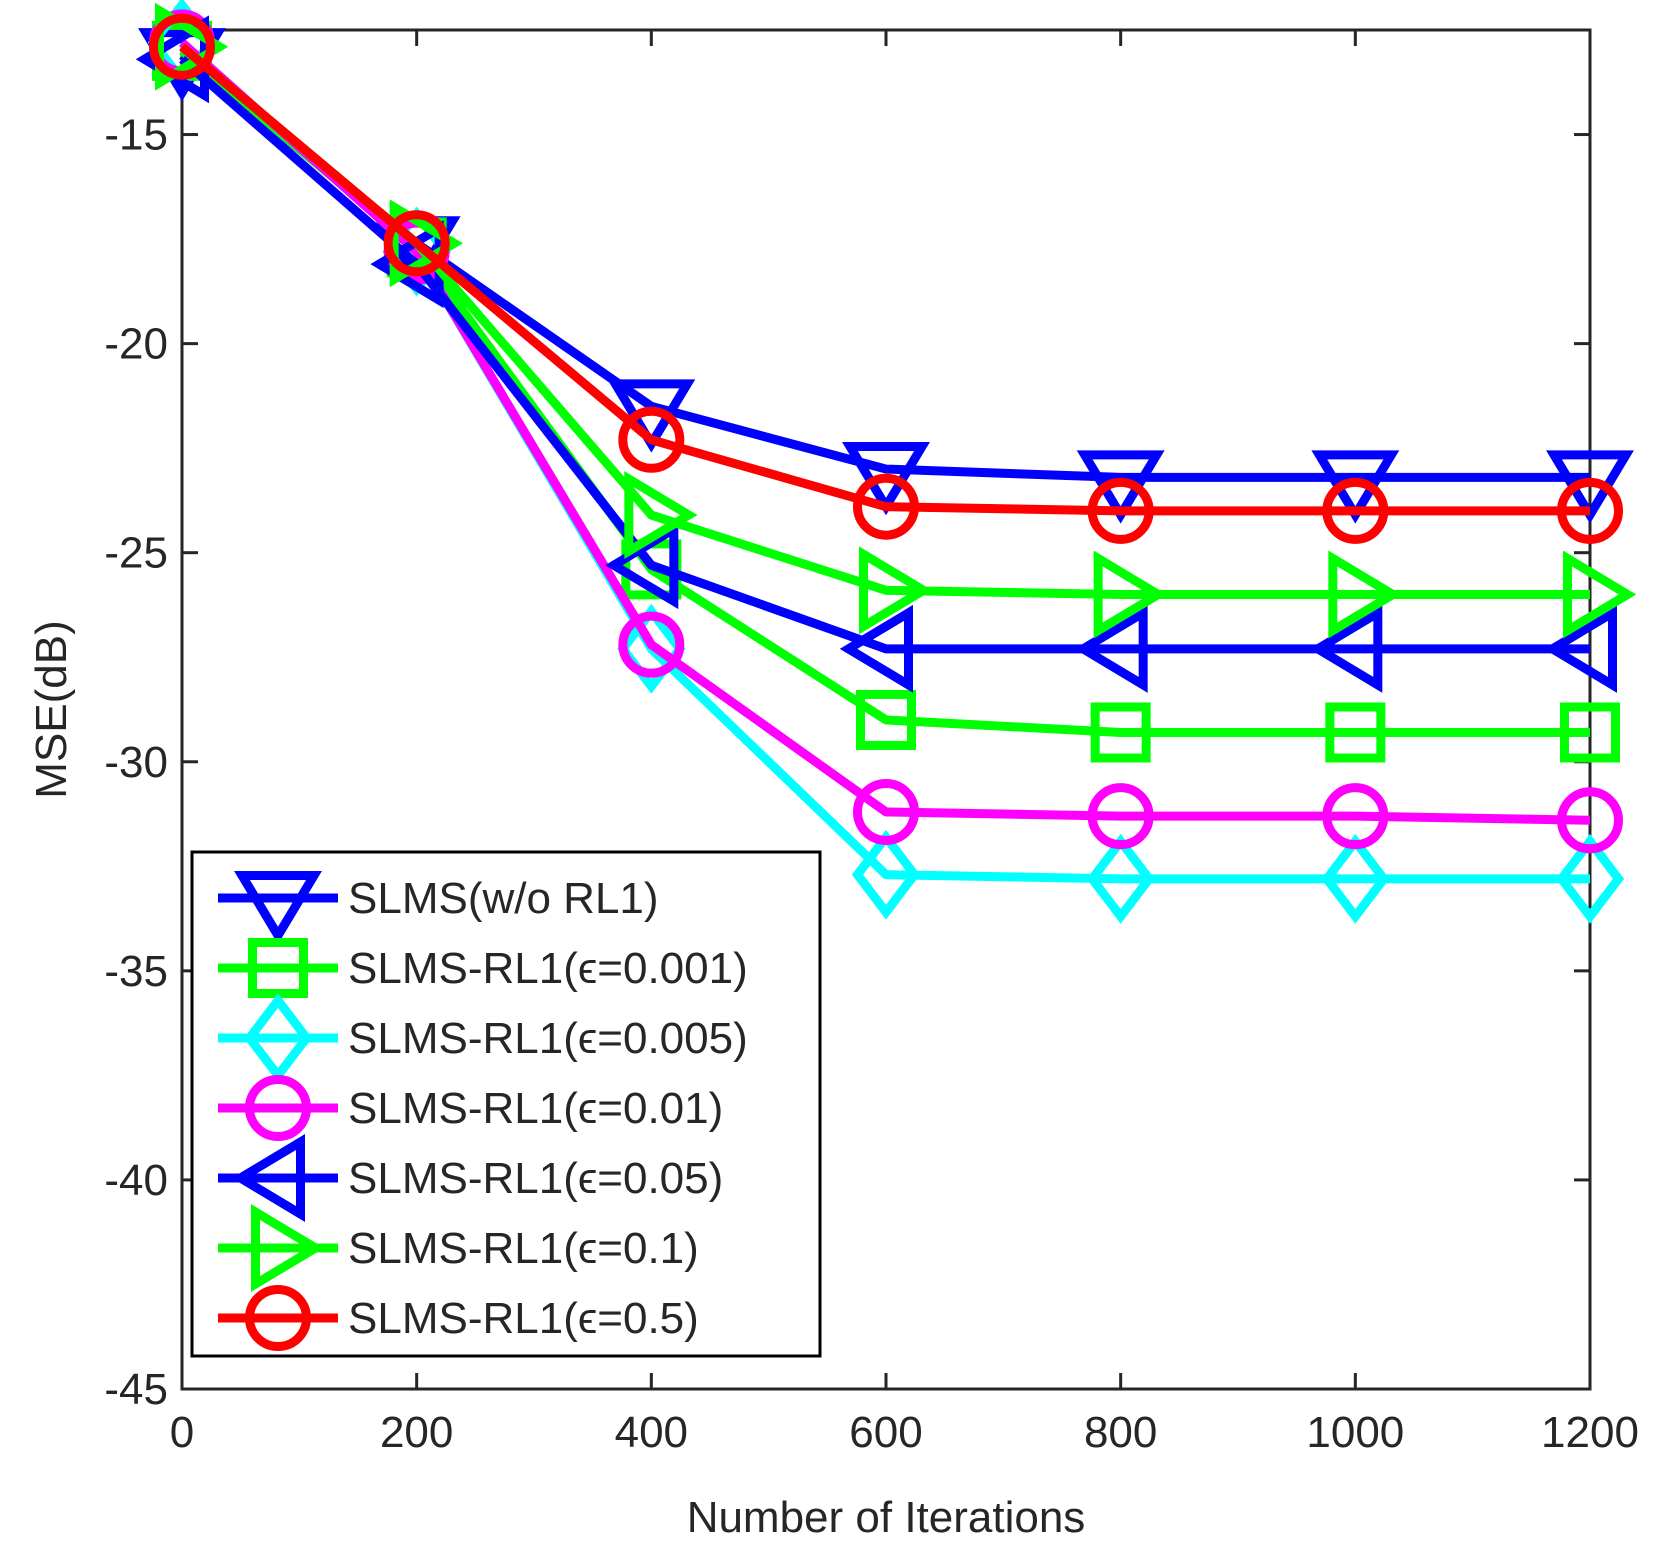 The image size is (1662, 1542). Describe the element at coordinates (1590, 1432) in the screenshot. I see `x-tick-label: 1200` at that location.